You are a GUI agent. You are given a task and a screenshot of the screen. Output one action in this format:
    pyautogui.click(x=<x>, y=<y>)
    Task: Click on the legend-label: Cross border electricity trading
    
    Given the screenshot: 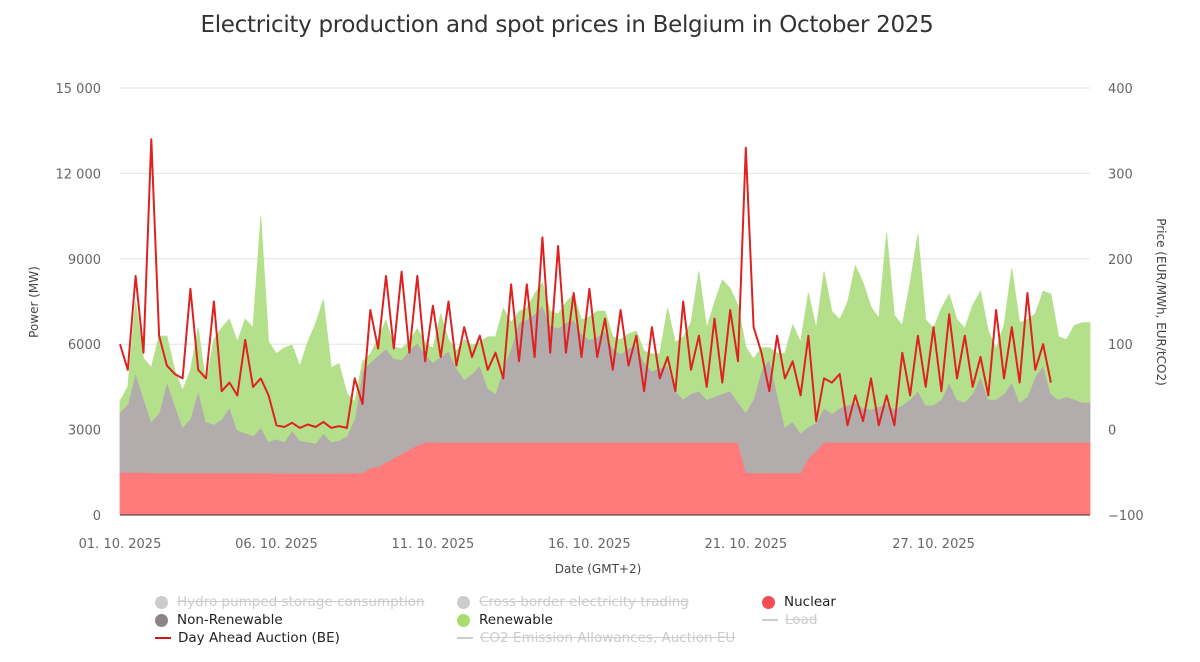 What is the action you would take?
    pyautogui.click(x=584, y=602)
    